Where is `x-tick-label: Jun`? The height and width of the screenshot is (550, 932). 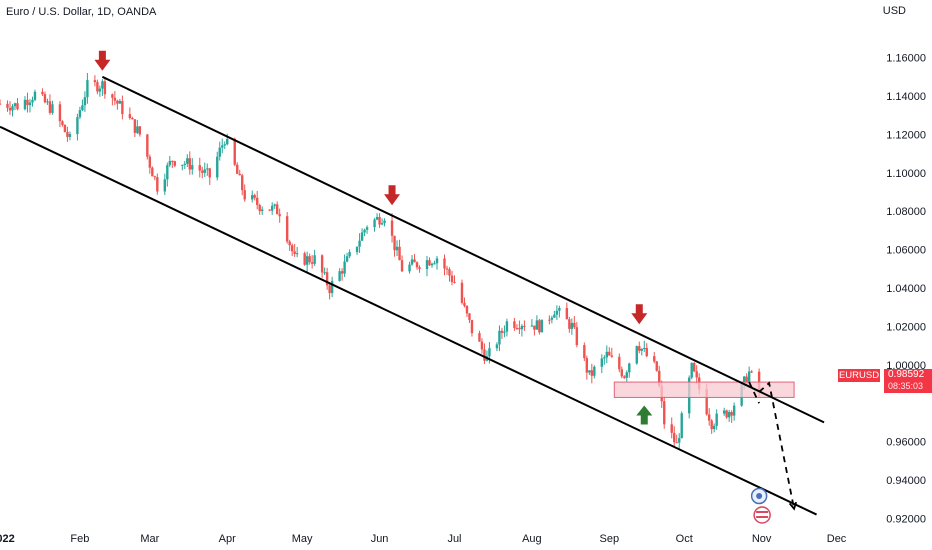 x-tick-label: Jun is located at coordinates (380, 539).